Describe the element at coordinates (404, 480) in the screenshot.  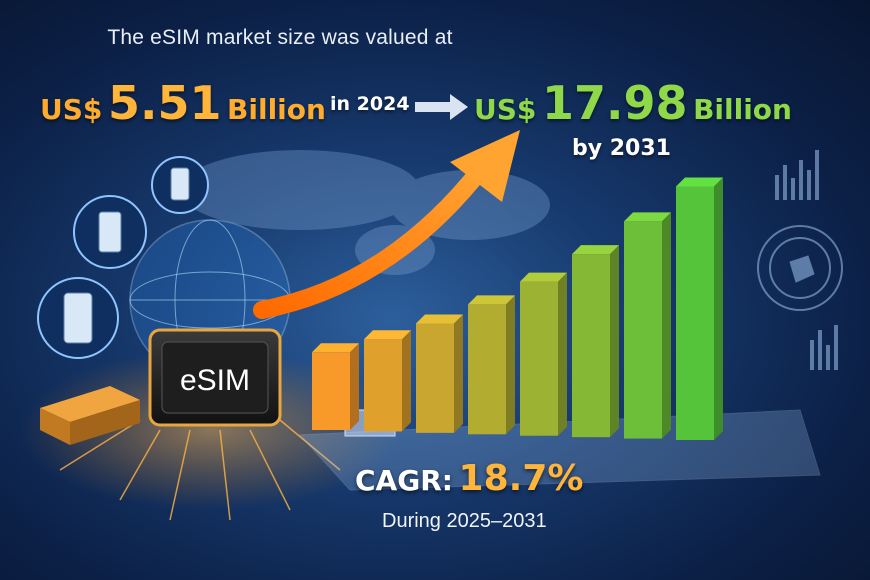
I see `cagr-label: CAGR:` at that location.